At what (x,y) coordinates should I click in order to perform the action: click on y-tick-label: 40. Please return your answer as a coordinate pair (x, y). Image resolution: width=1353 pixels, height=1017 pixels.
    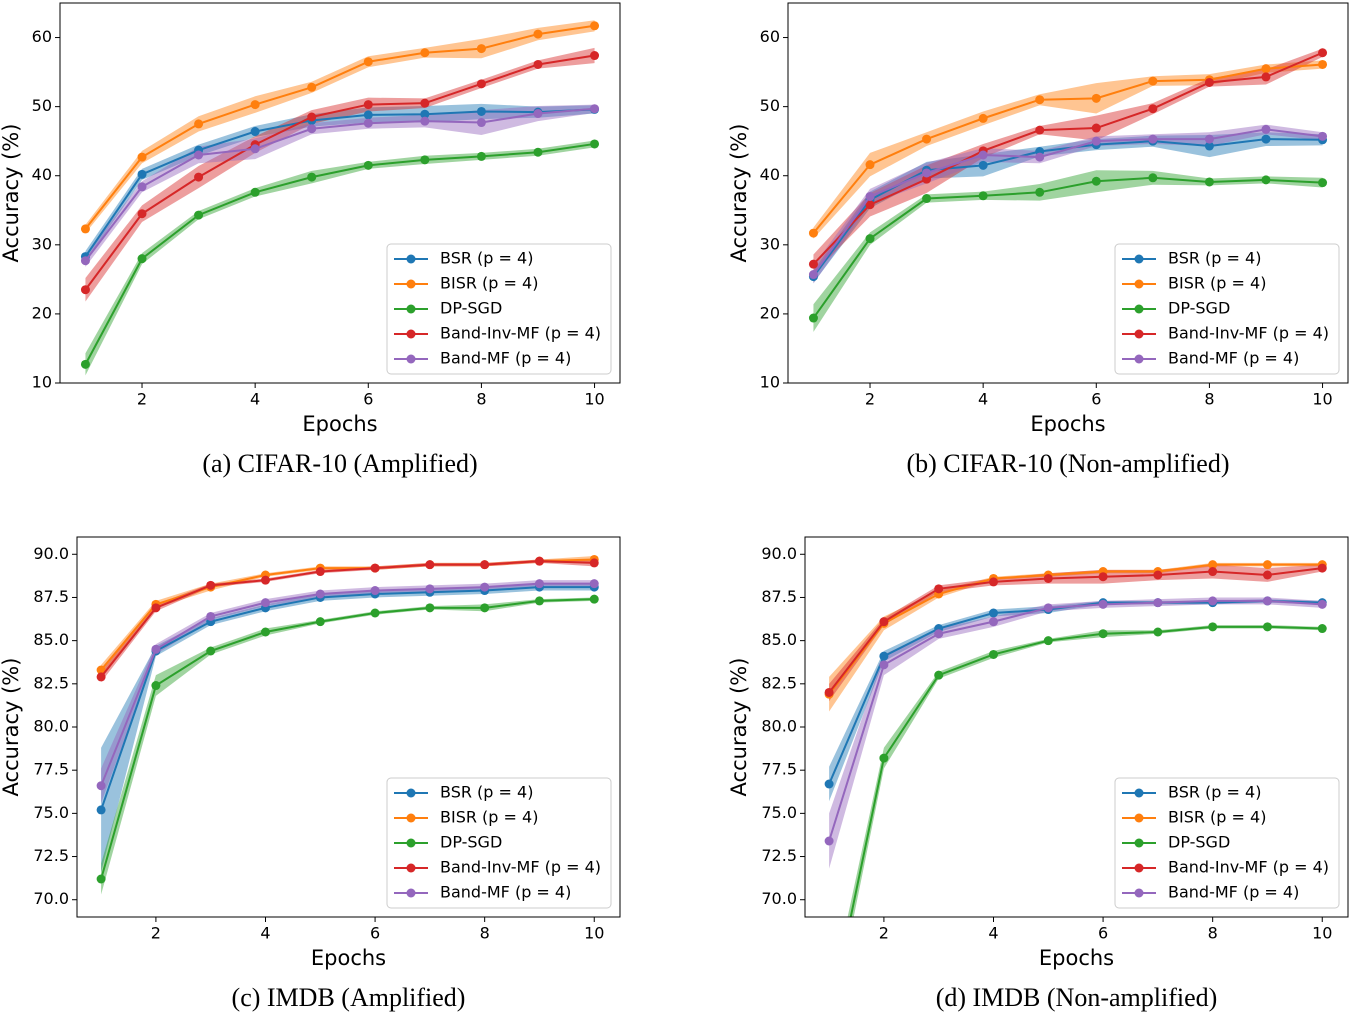
    Looking at the image, I should click on (42, 174).